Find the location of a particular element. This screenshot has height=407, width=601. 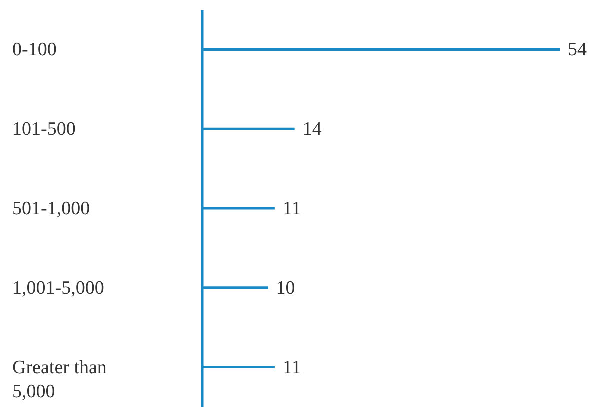

data-label: 54 is located at coordinates (578, 50).